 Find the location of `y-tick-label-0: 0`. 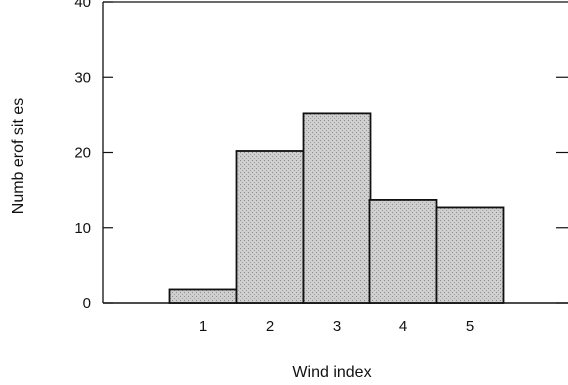

y-tick-label-0: 0 is located at coordinates (87, 303).